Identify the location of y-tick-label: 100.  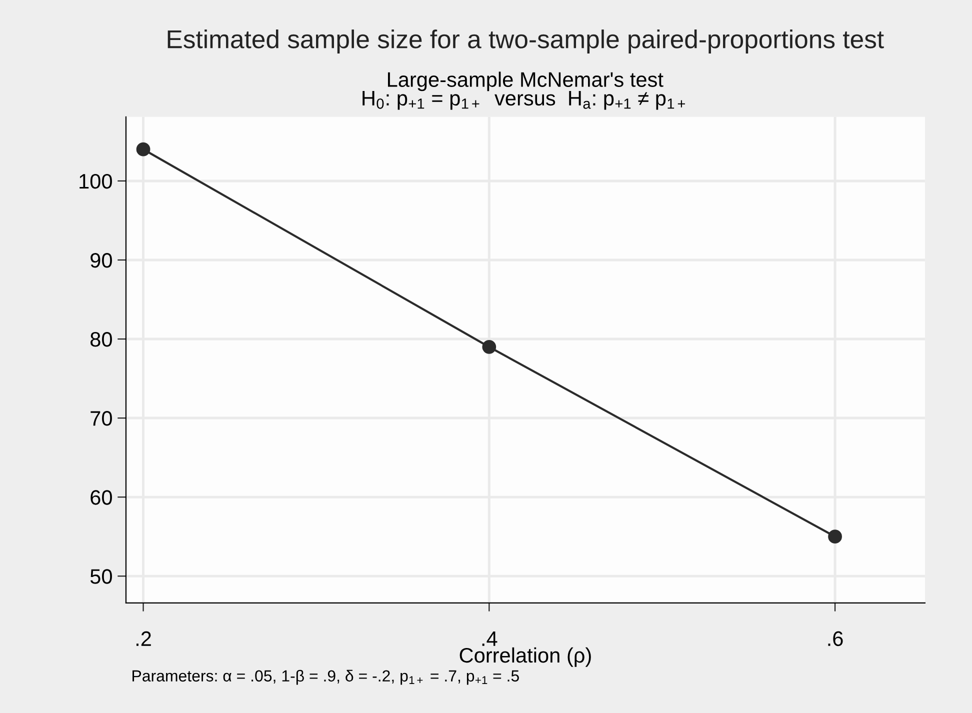
(96, 181).